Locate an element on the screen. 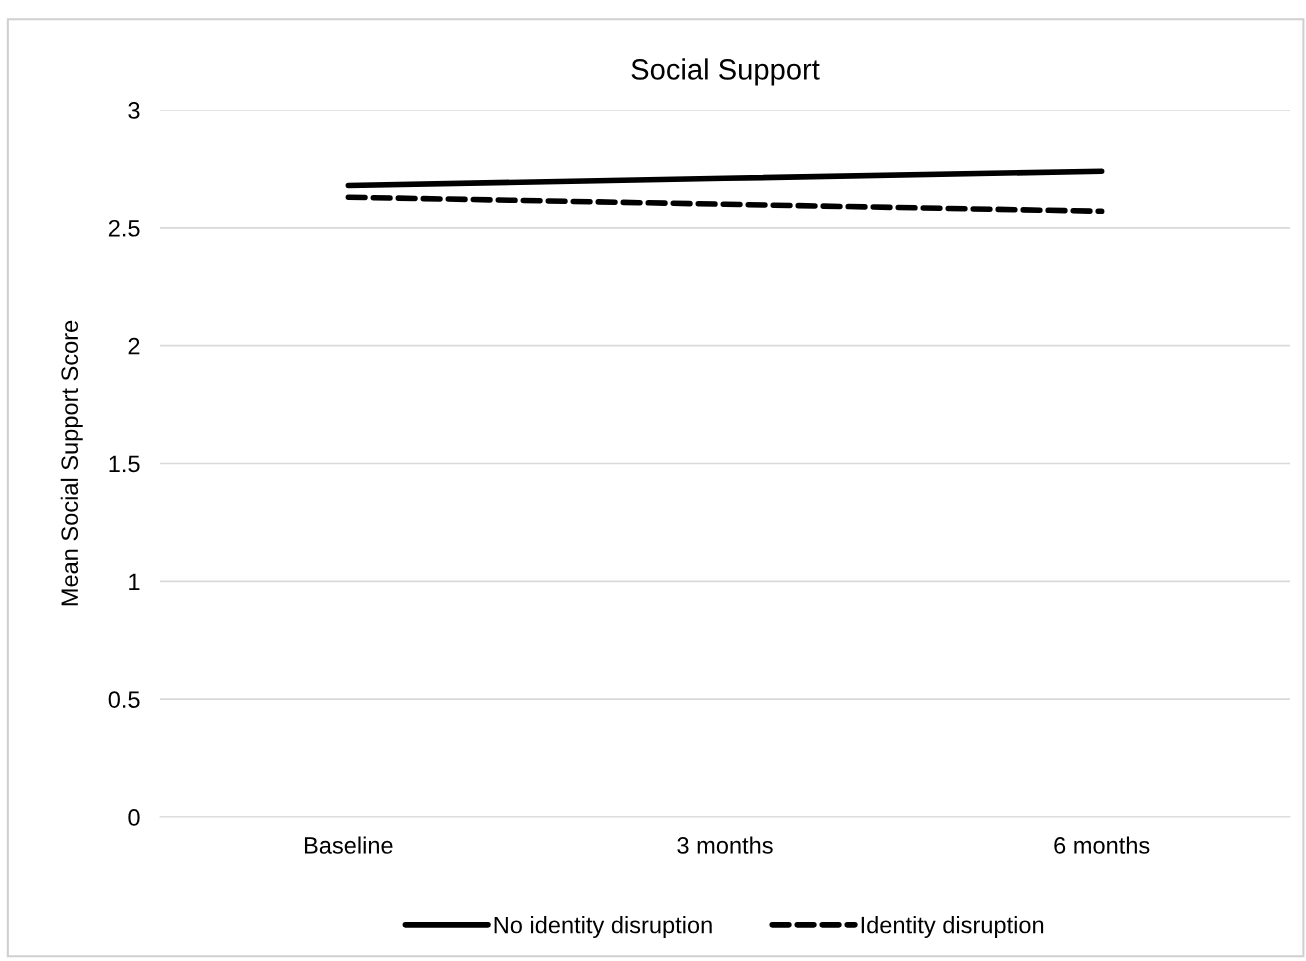 Image resolution: width=1306 pixels, height=961 pixels. x-tick-label: Baseline is located at coordinates (348, 845).